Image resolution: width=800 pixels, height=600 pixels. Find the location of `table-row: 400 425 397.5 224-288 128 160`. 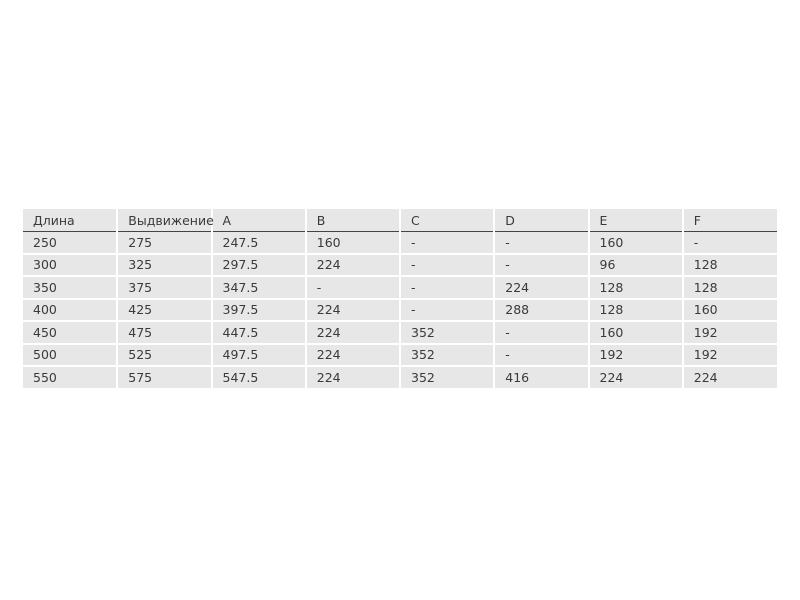

table-row: 400 425 397.5 224-288 128 160 is located at coordinates (400, 310).